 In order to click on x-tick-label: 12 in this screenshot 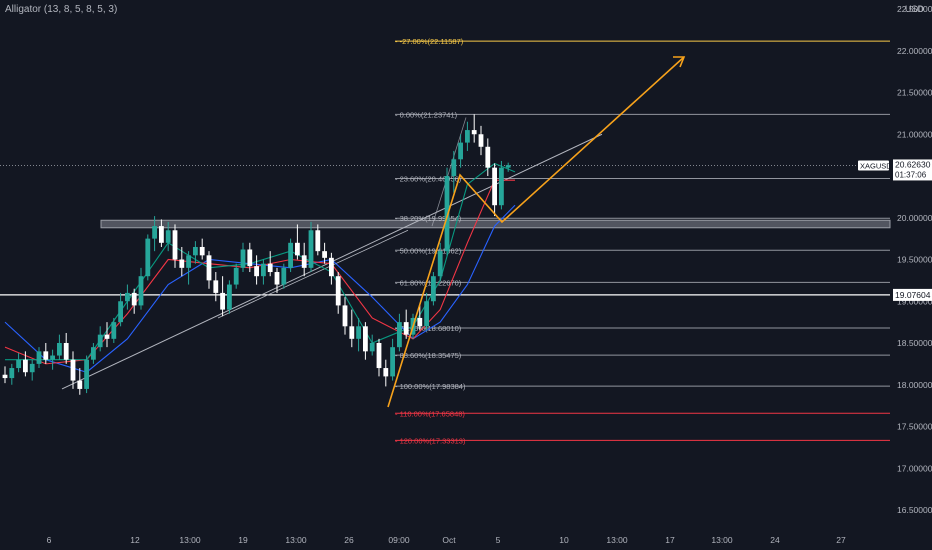, I will do `click(135, 540)`.